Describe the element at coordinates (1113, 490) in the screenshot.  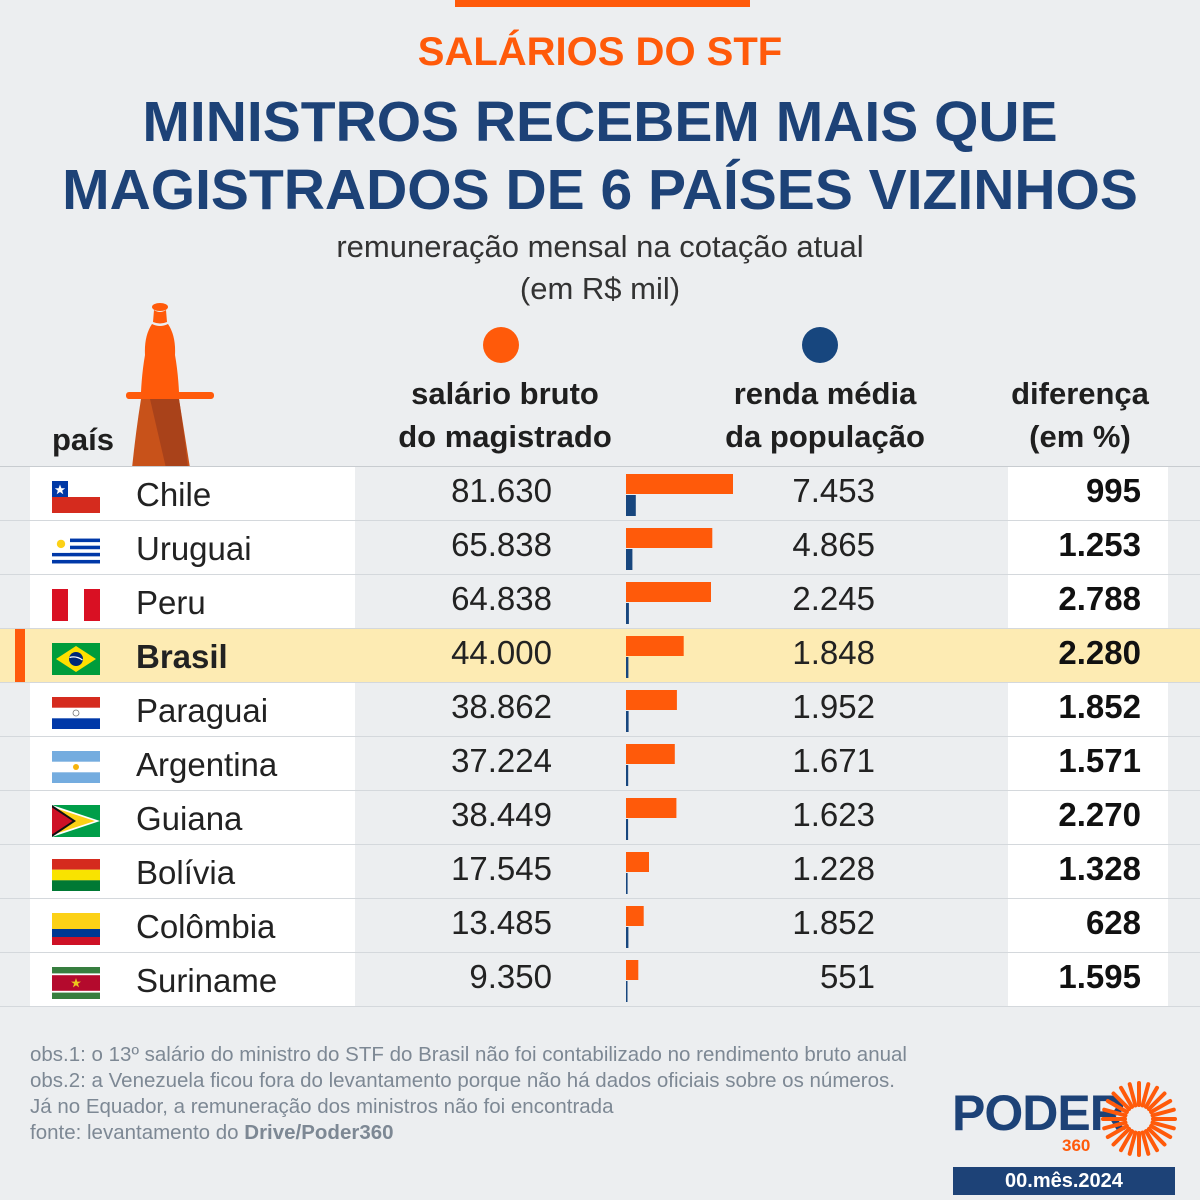
I see `difference-value: 995` at that location.